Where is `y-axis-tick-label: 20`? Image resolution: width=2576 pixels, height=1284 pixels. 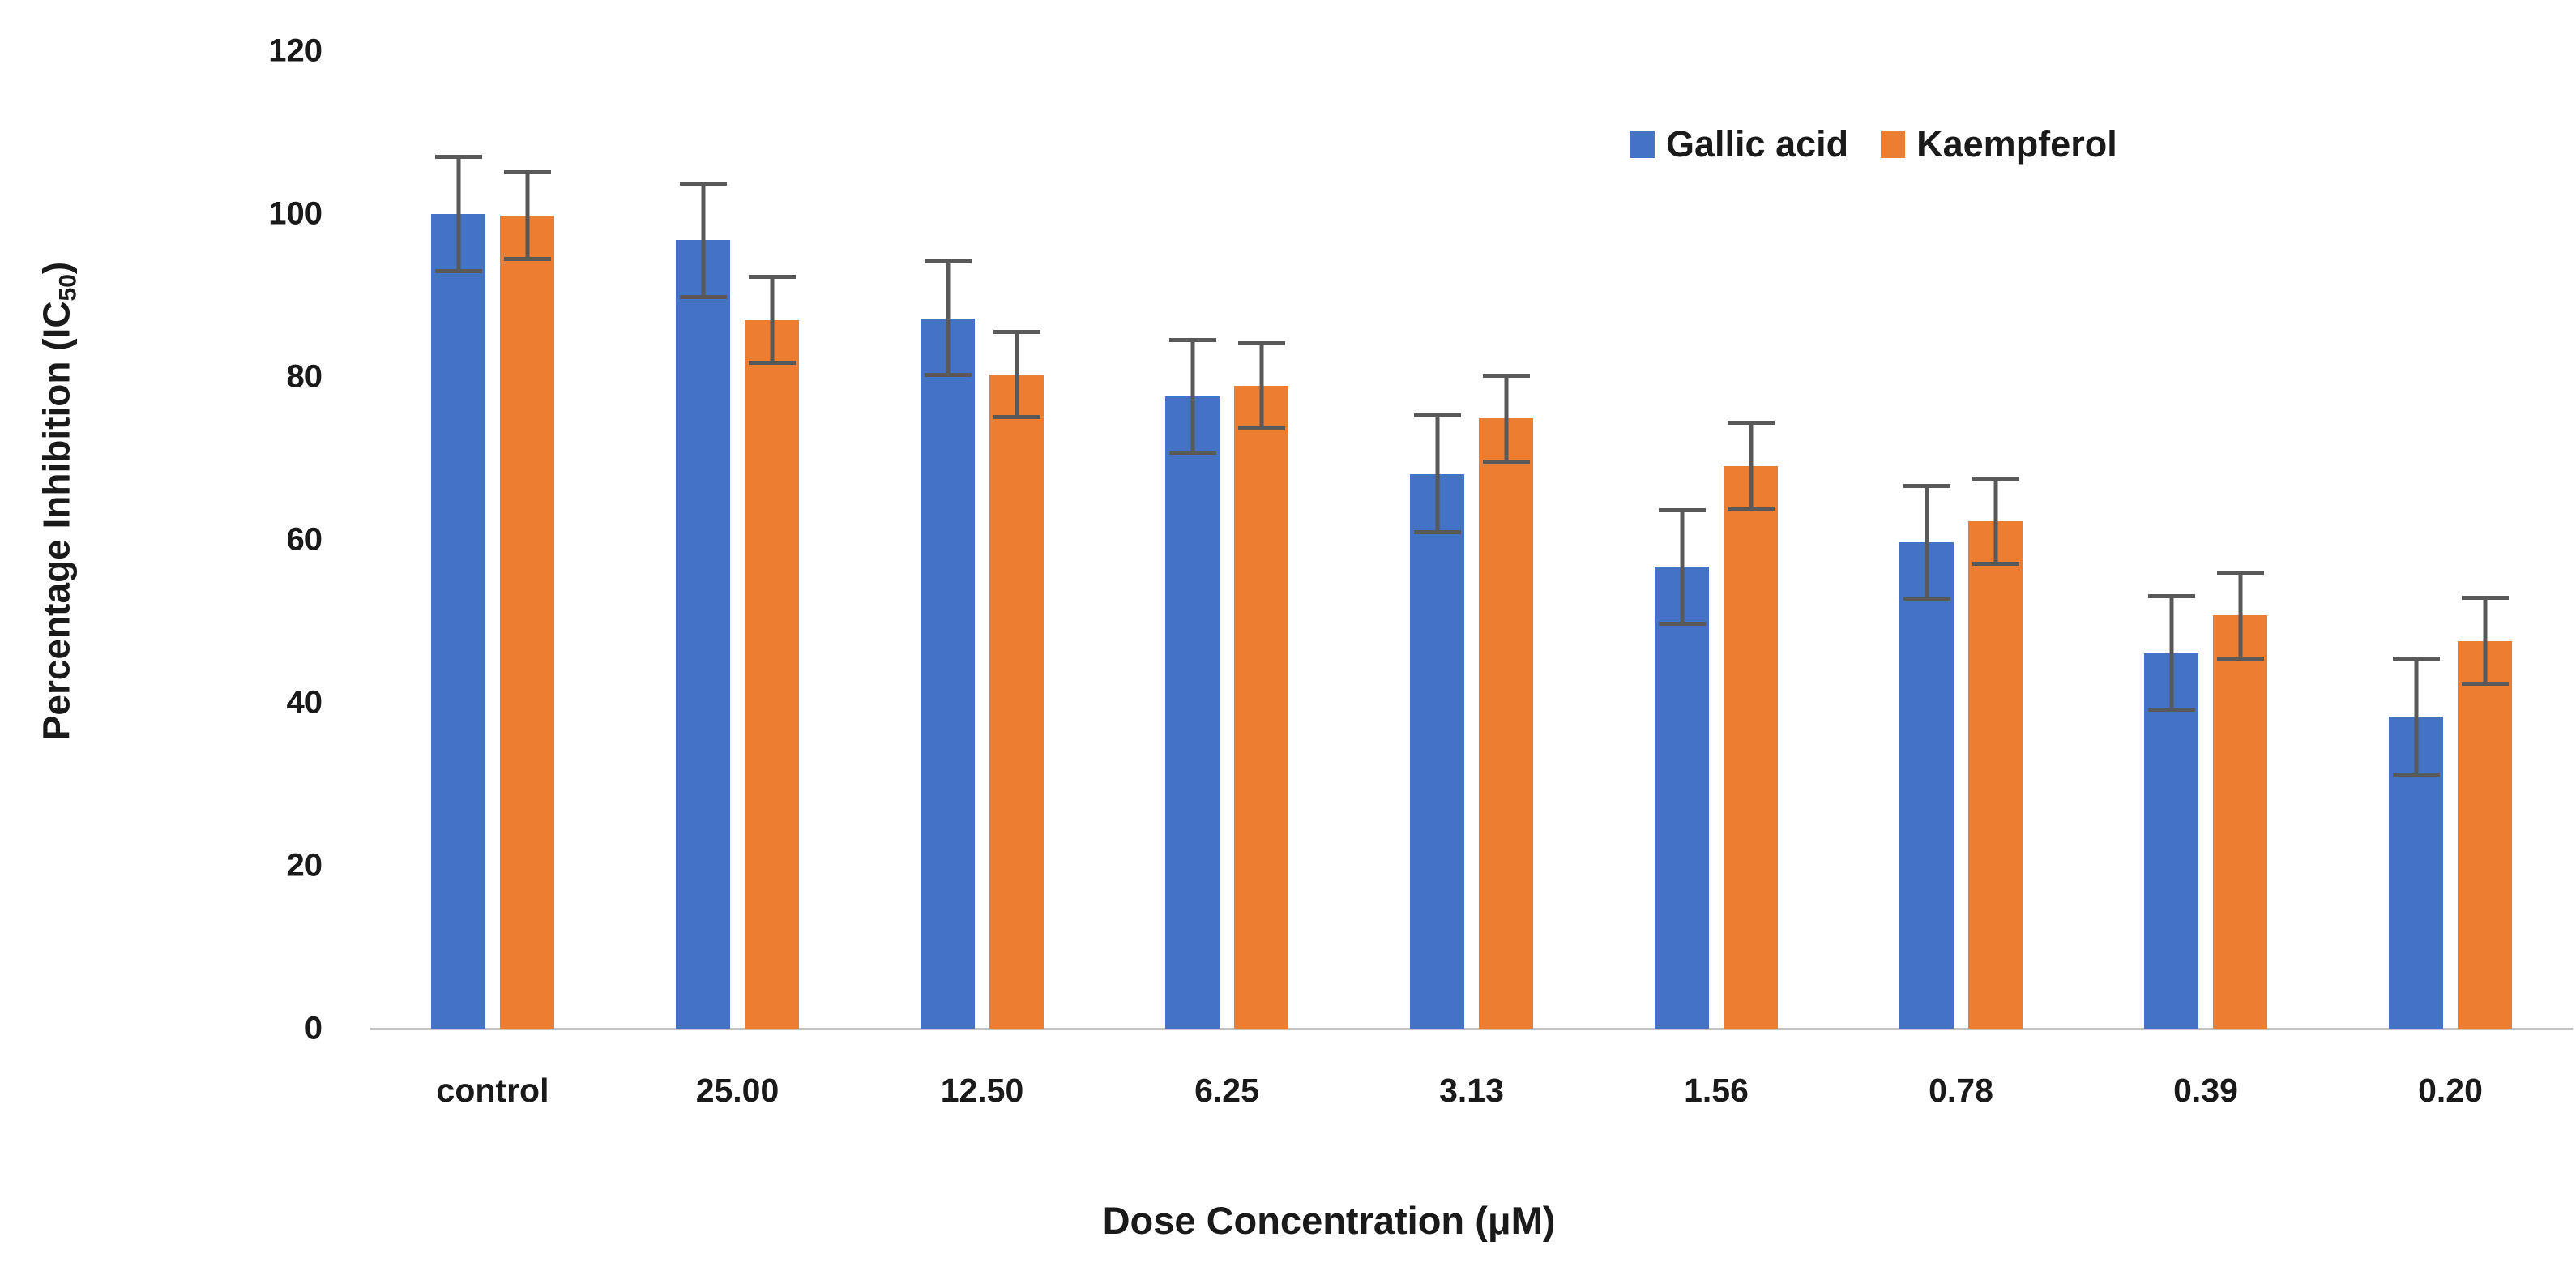 y-axis-tick-label: 20 is located at coordinates (304, 865).